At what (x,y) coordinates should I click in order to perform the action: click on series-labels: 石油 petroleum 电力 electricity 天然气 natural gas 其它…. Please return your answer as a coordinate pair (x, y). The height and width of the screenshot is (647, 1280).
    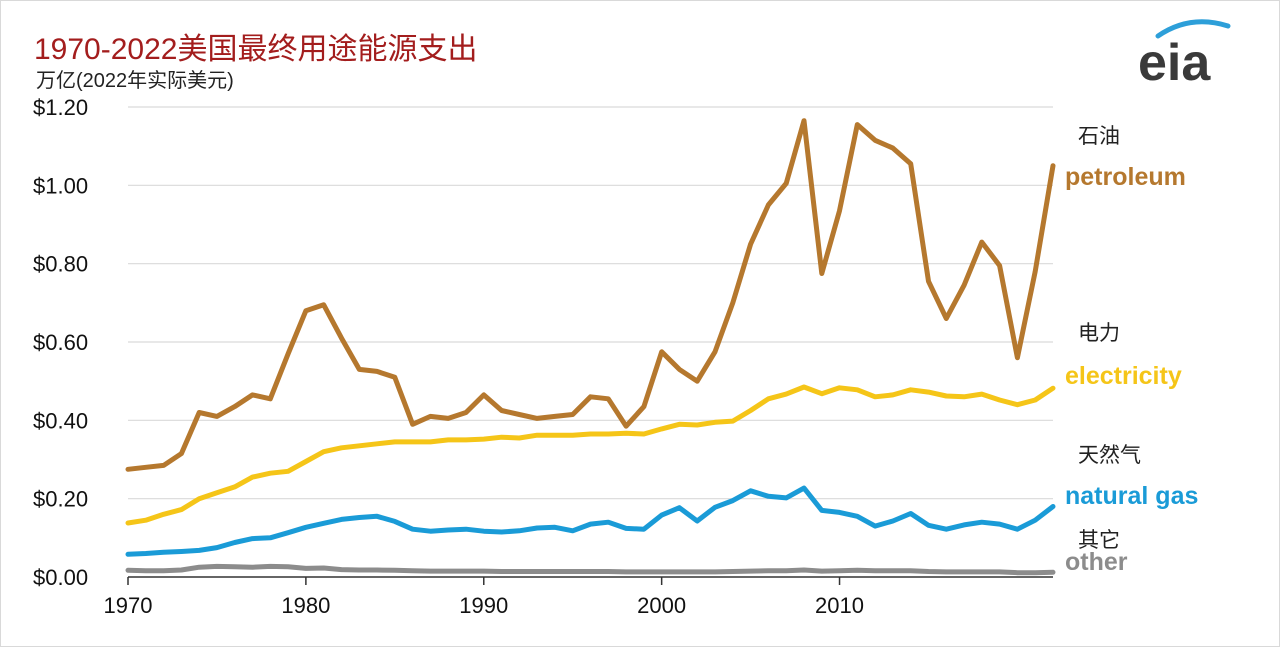
    Looking at the image, I should click on (1131, 350).